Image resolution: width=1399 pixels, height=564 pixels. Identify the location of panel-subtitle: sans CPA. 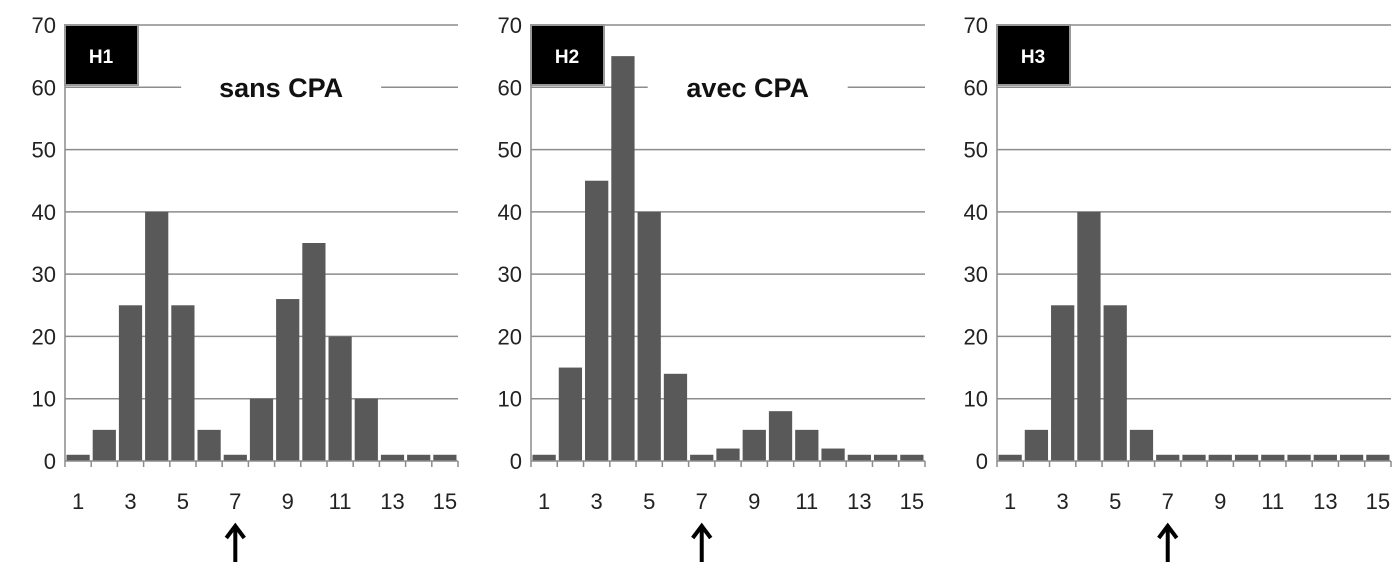
(281, 88).